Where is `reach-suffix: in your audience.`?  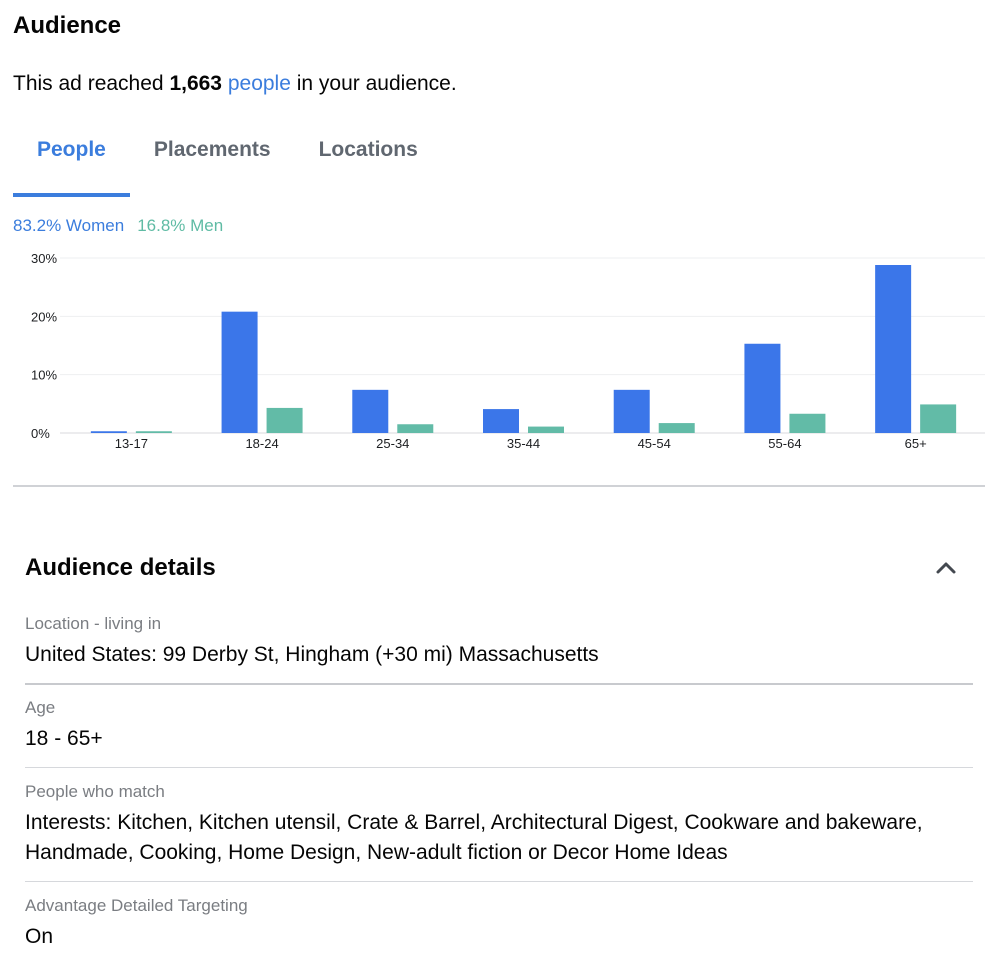
reach-suffix: in your audience. is located at coordinates (376, 83).